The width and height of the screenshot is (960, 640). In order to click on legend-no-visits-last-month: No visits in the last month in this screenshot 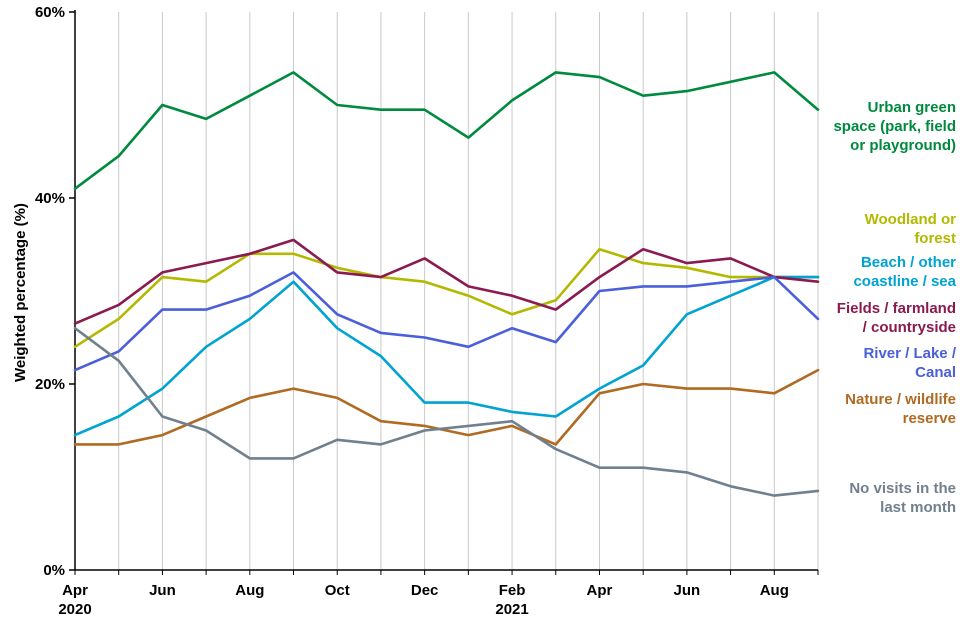, I will do `click(902, 498)`.